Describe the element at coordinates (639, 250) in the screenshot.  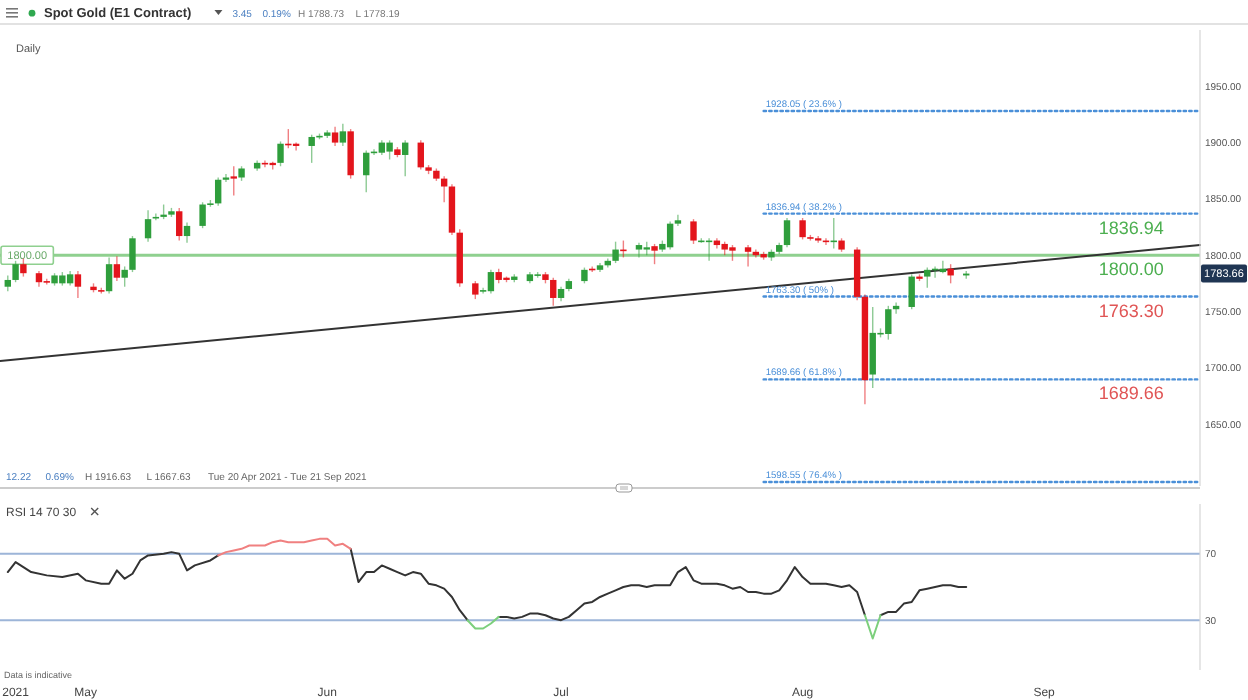
I see `candlestick` at that location.